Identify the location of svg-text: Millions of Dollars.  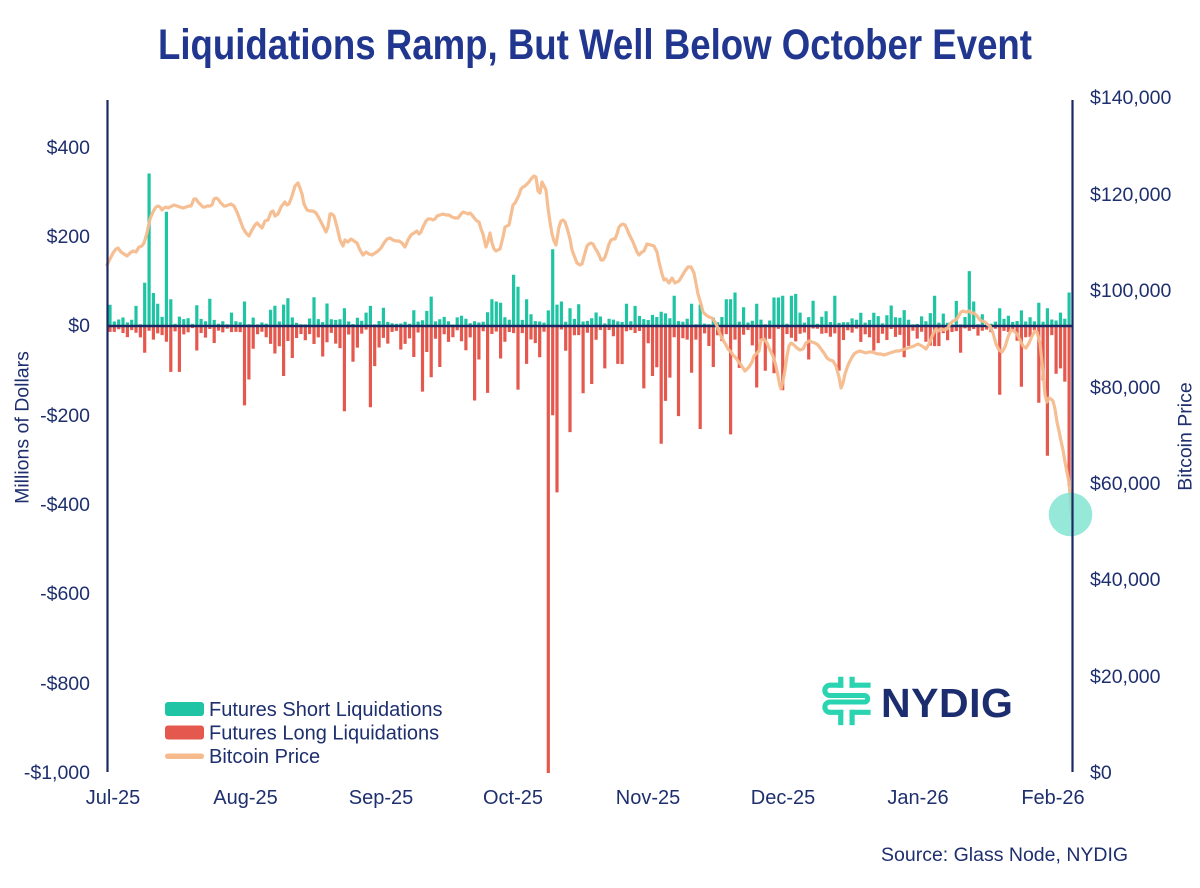
(23, 427).